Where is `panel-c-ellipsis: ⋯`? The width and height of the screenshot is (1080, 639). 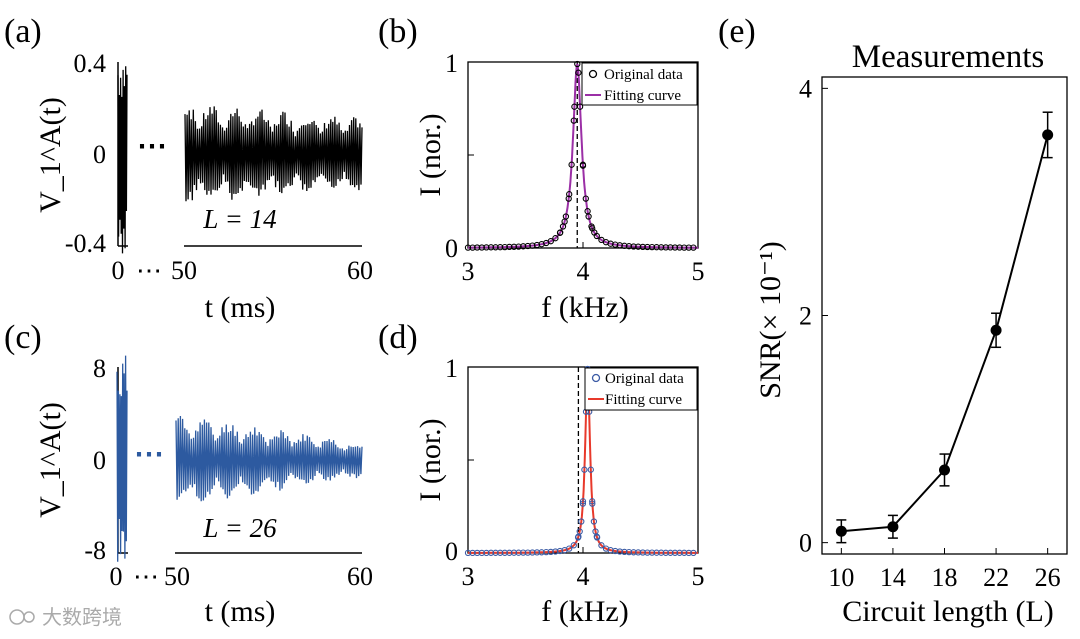
panel-c-ellipsis: ⋯ is located at coordinates (149, 454).